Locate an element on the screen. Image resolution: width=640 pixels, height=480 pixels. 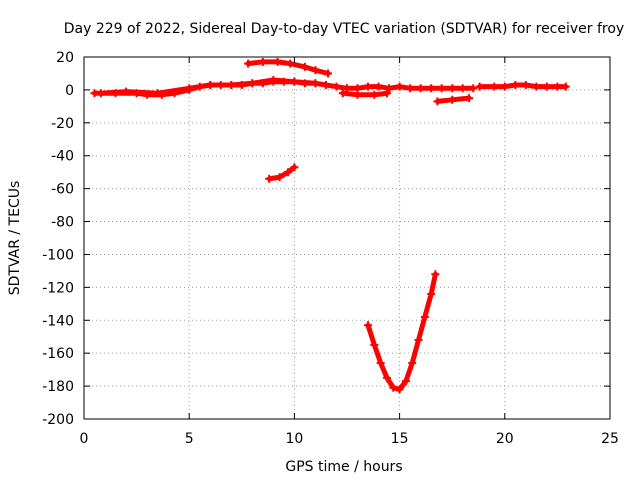
y-tick-label: -140 is located at coordinates (58, 321).